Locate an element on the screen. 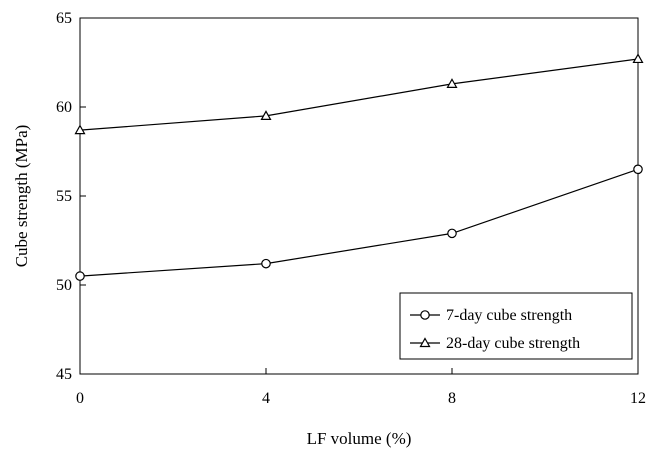 Image resolution: width=646 pixels, height=457 pixels. y-tick-label: 65 is located at coordinates (64, 18).